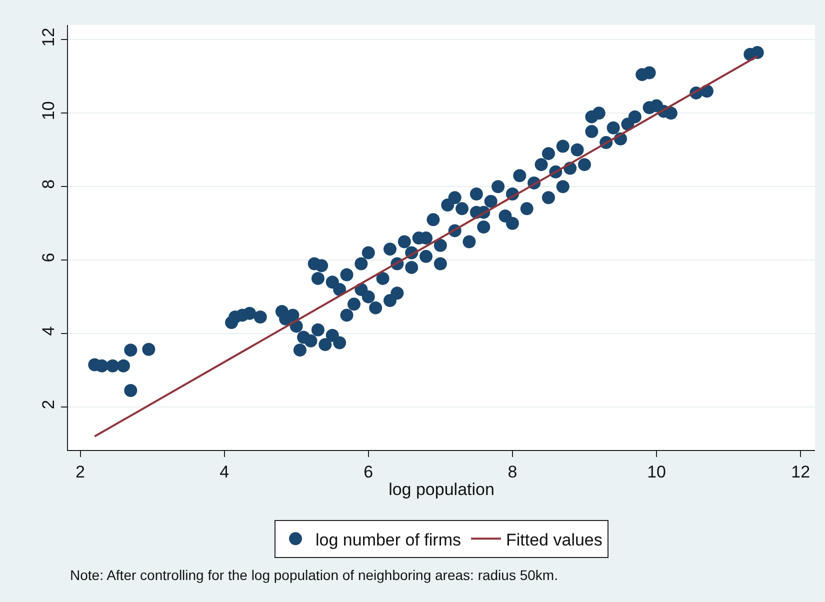  I want to click on x-tick-label: 6, so click(369, 472).